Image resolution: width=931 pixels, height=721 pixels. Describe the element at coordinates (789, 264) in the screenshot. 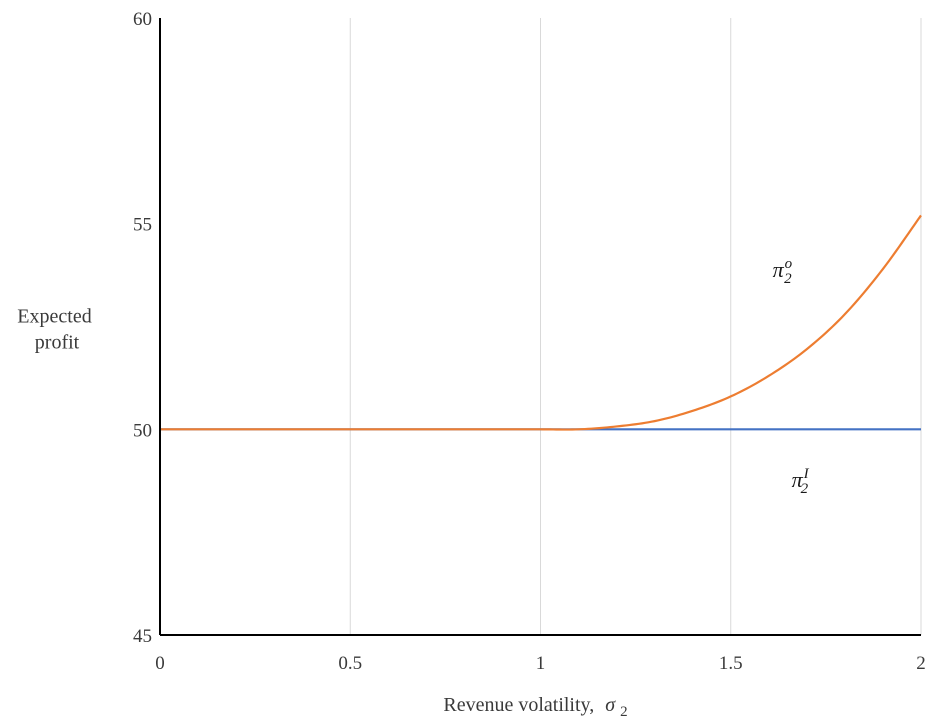

I see `series-label-sup: o` at that location.